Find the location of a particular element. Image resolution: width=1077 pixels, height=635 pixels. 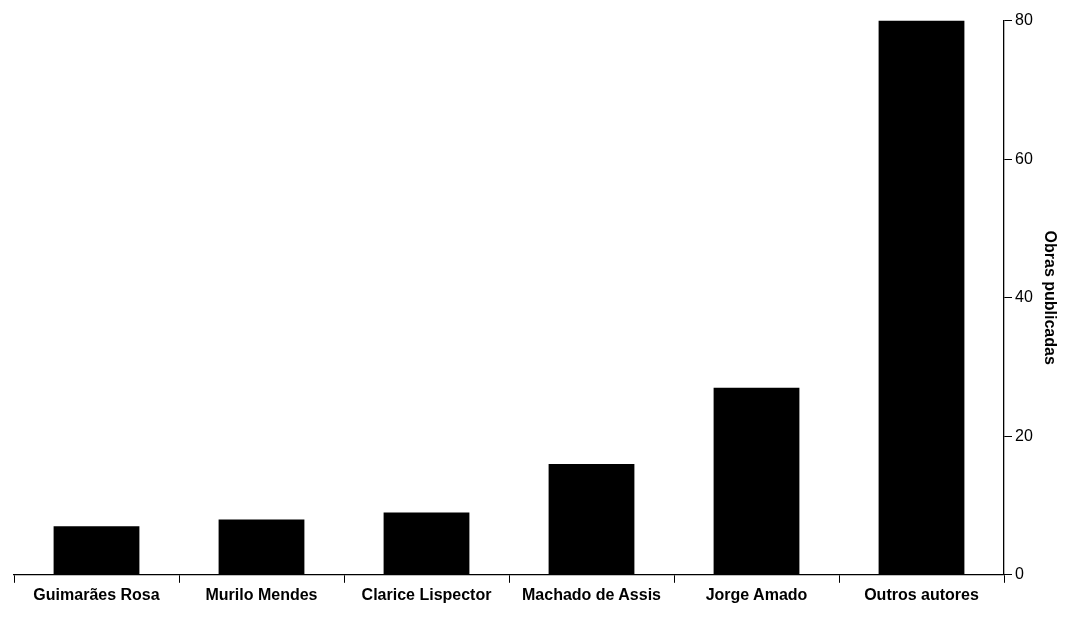

y-tick-label: 0 is located at coordinates (1019, 574).